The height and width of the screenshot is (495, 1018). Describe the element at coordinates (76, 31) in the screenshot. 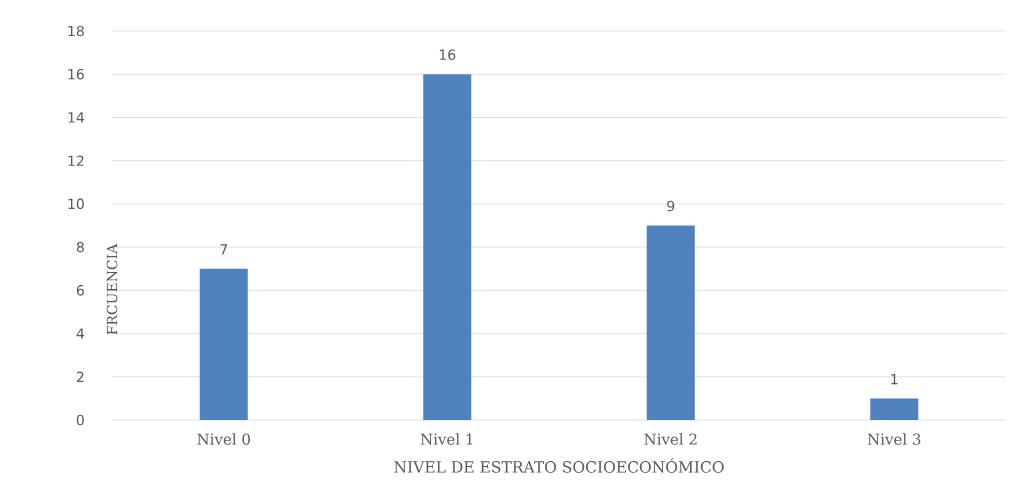

I see `y-tick-label: 18` at that location.